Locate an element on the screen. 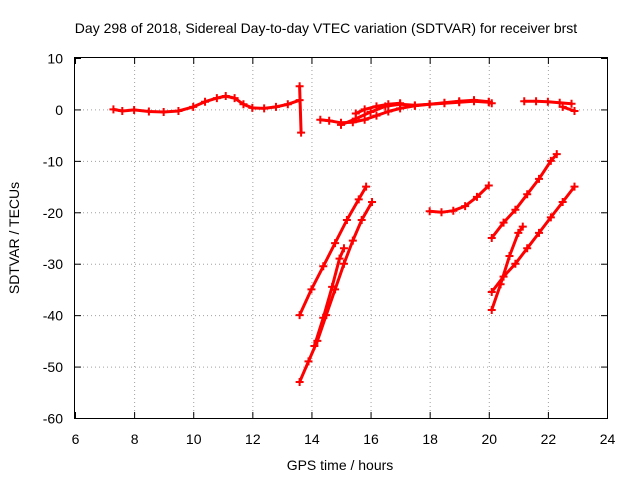 Image resolution: width=640 pixels, height=480 pixels. y-tick-label: -20 is located at coordinates (53, 213).